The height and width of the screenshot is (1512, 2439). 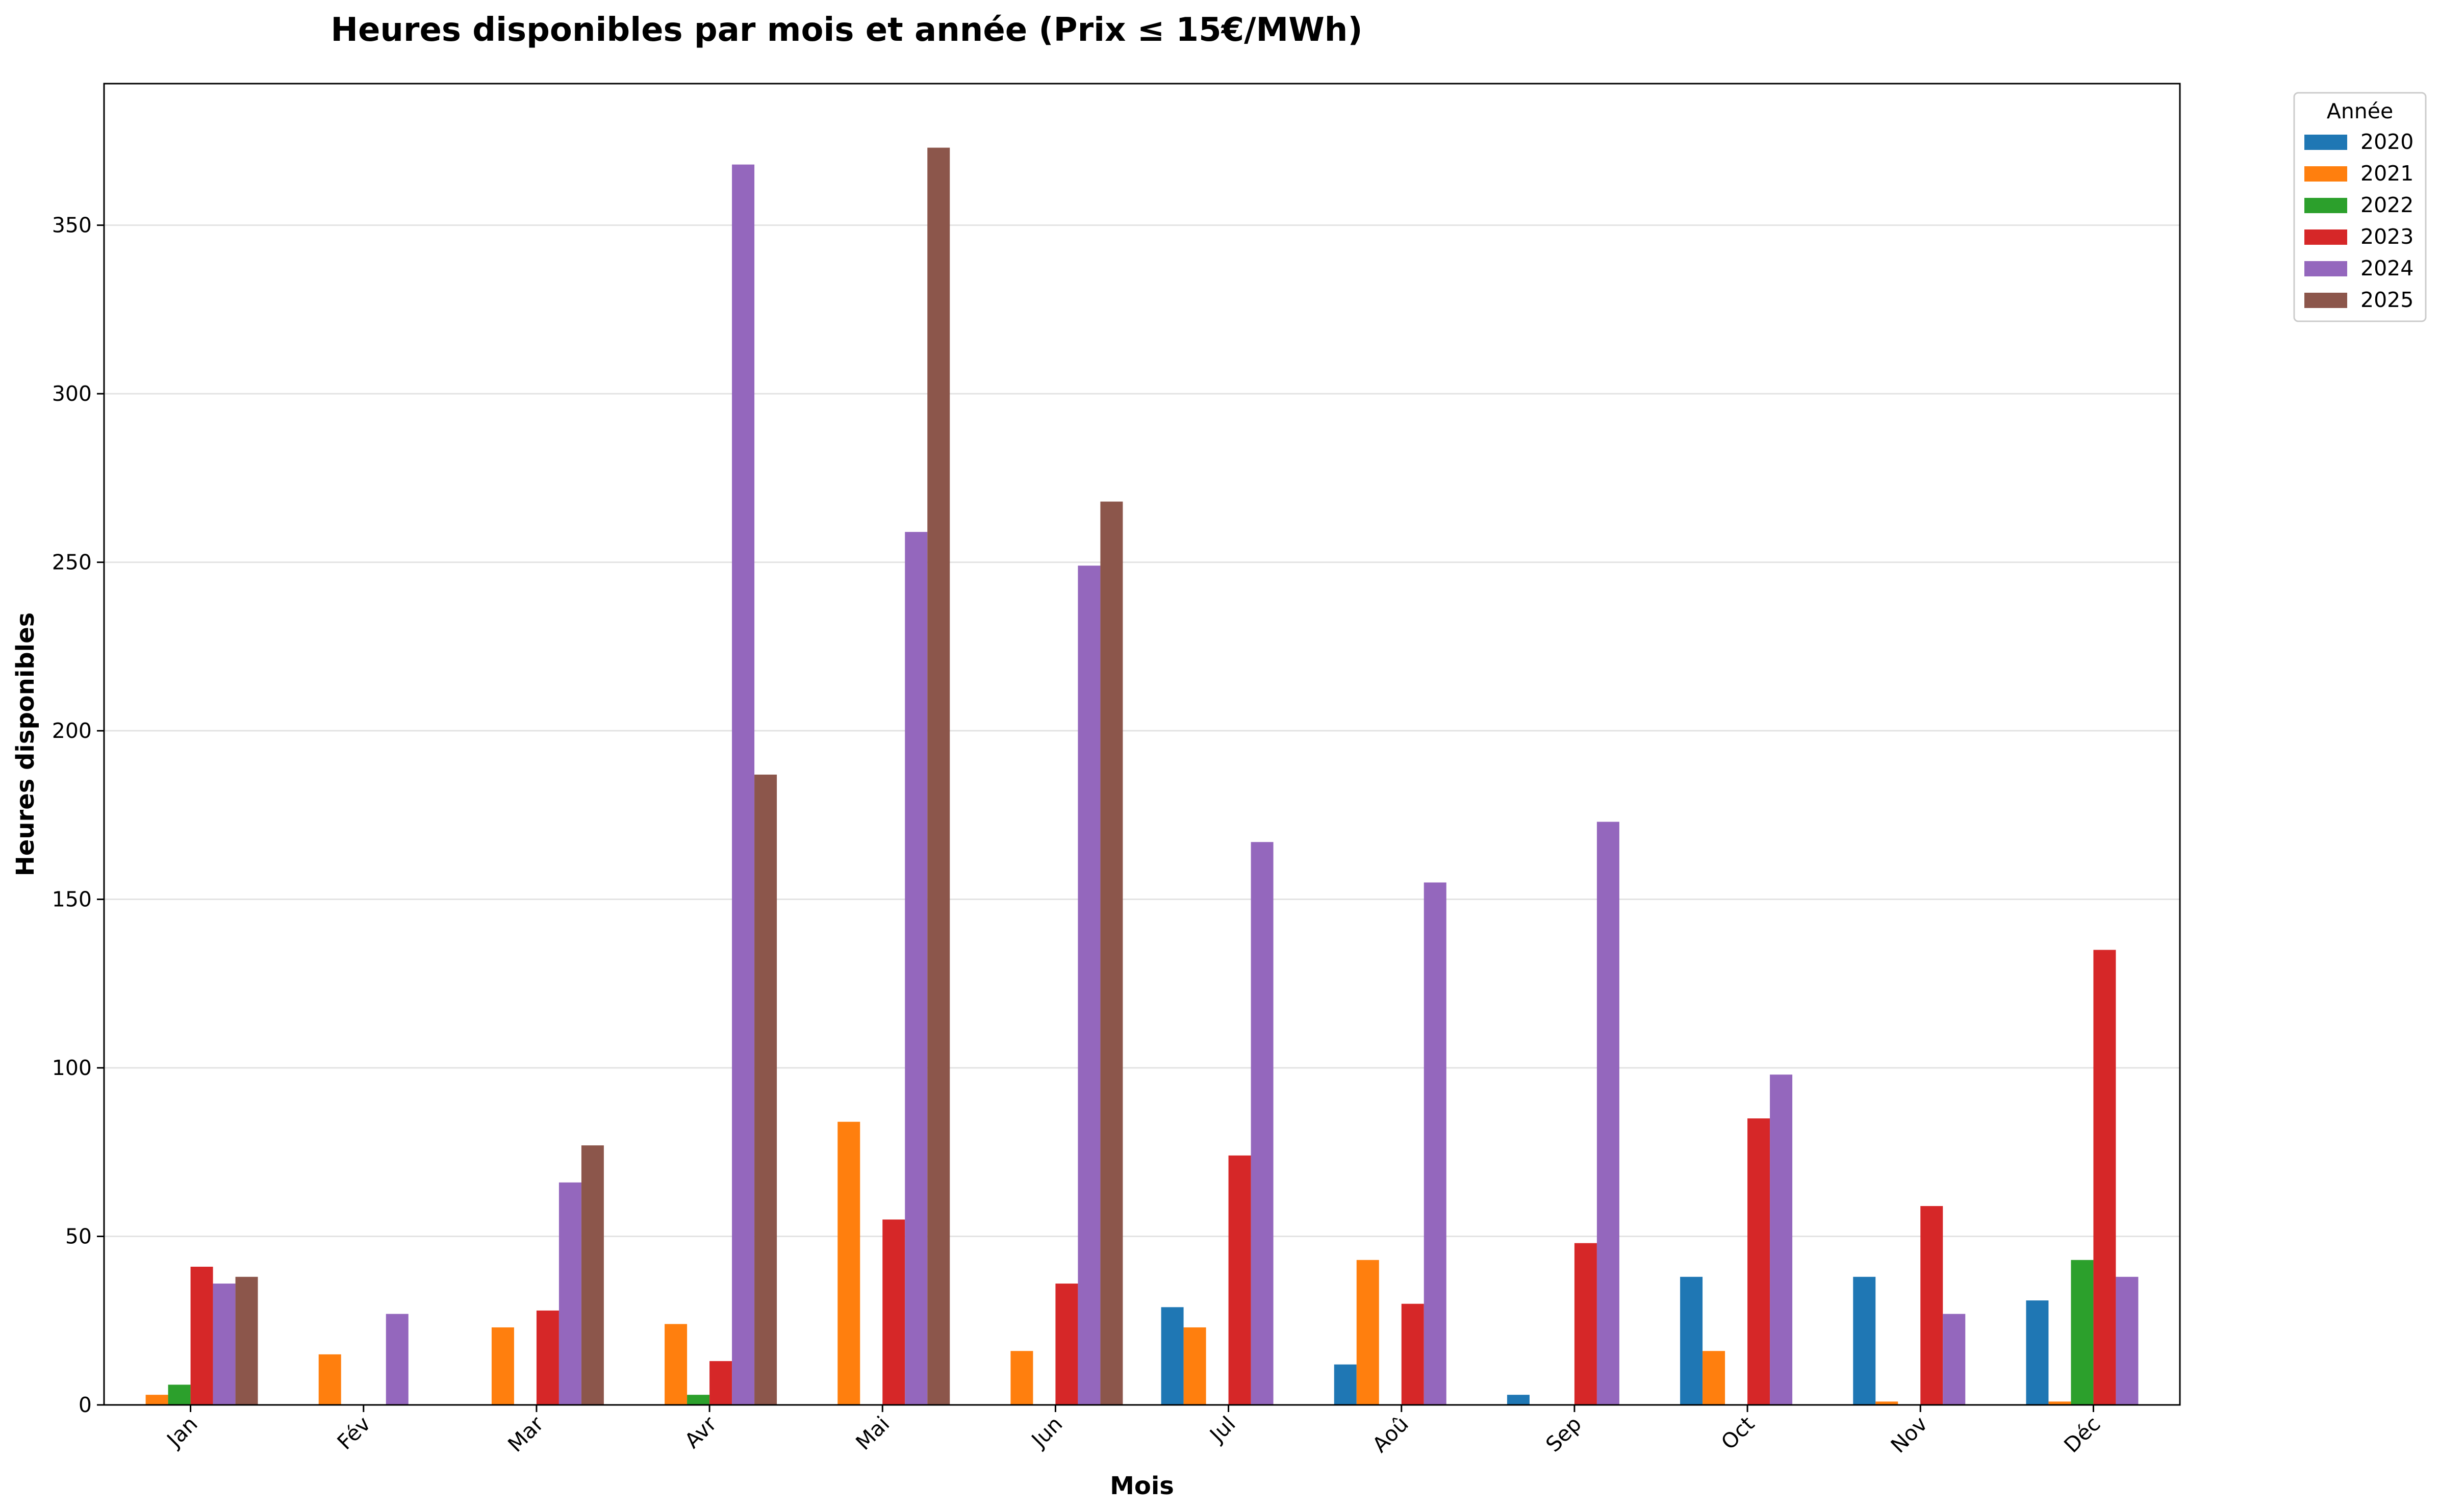 What do you see at coordinates (1172, 1356) in the screenshot?
I see `bar-2020-Jul` at bounding box center [1172, 1356].